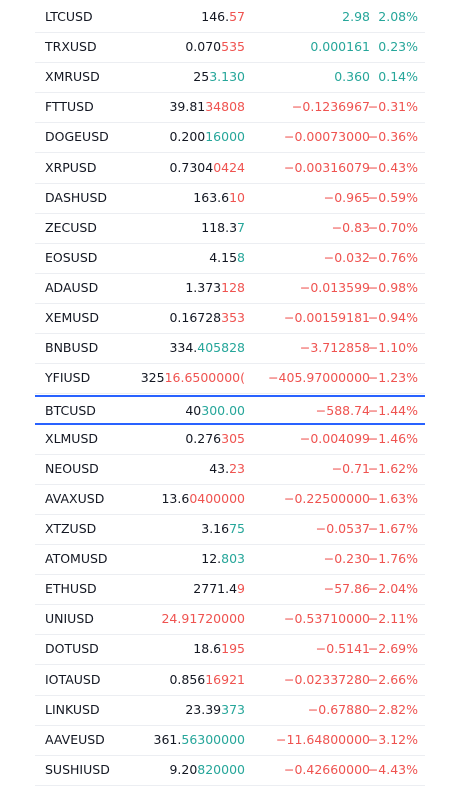 The image size is (460, 786). I want to click on watchlist-row: AVAXUSD 13.60400000 −0.22500000 −1.63%, so click(230, 500).